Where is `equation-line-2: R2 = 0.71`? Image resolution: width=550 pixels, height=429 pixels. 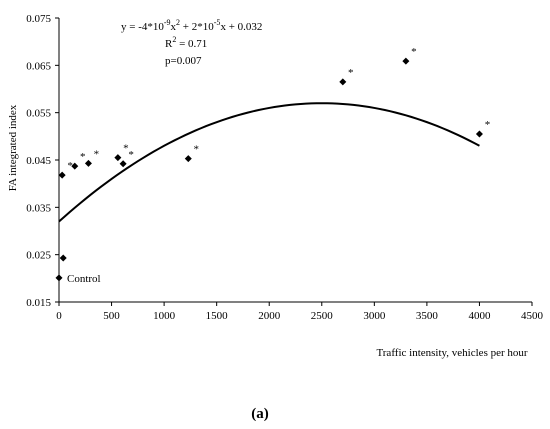 equation-line-2: R2 = 0.71 is located at coordinates (186, 42).